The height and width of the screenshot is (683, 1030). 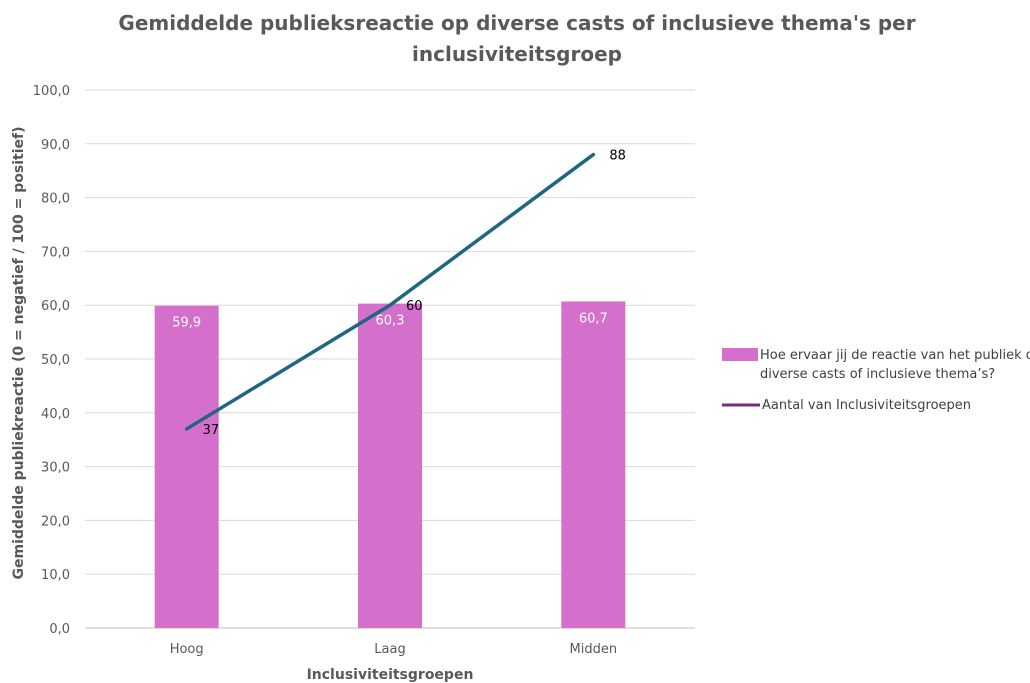 What do you see at coordinates (187, 649) in the screenshot?
I see `x-tick-label: Hoog` at bounding box center [187, 649].